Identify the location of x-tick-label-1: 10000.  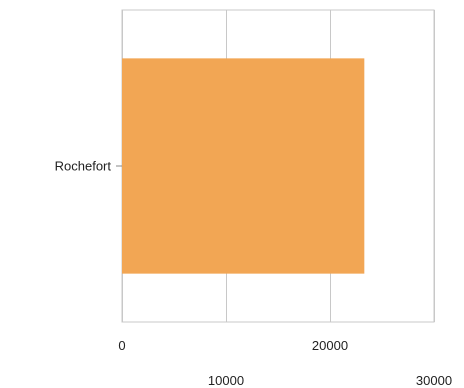
(226, 380).